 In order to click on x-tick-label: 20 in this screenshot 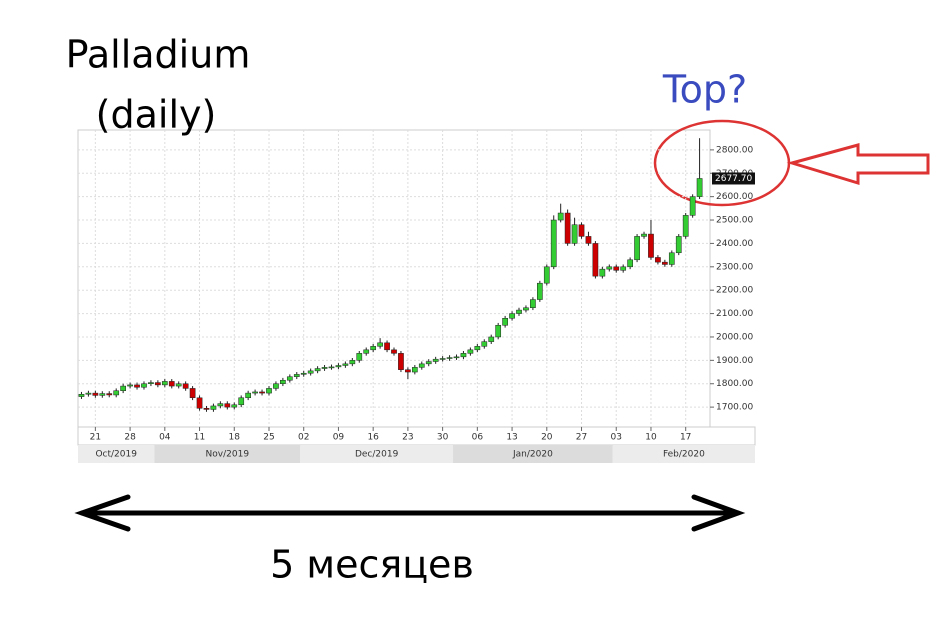, I will do `click(547, 438)`.